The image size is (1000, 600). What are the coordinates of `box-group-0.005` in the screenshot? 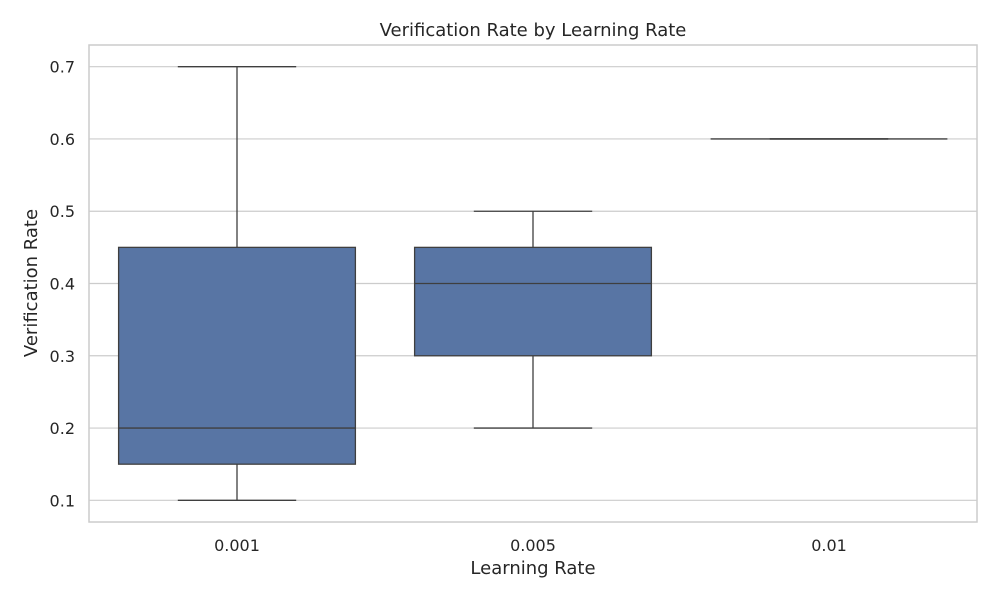 It's located at (533, 319).